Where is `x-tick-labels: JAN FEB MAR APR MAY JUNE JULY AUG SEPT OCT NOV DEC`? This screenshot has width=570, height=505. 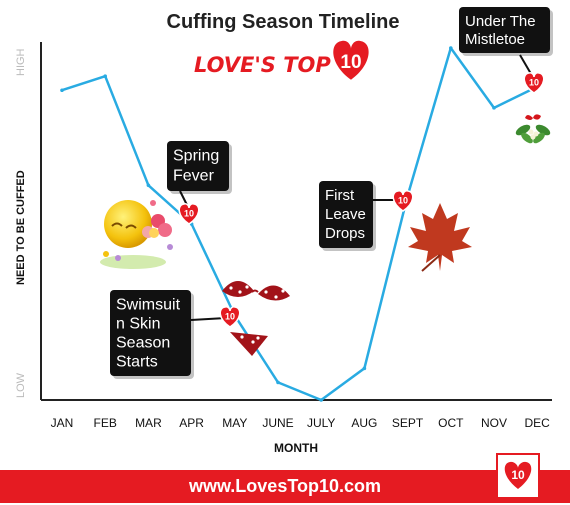
x-tick-labels: JAN FEB MAR APR MAY JUNE JULY AUG SEPT OCT NOV DEC is located at coordinates (301, 423).